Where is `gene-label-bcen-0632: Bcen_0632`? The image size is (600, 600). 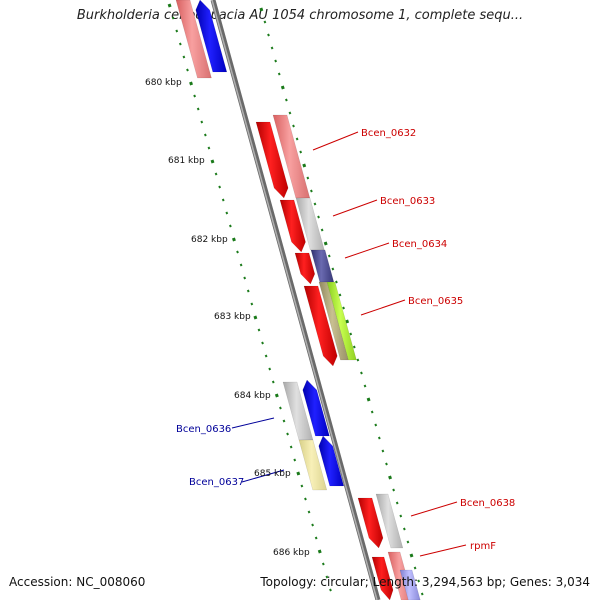 gene-label-bcen-0632: Bcen_0632 is located at coordinates (388, 133).